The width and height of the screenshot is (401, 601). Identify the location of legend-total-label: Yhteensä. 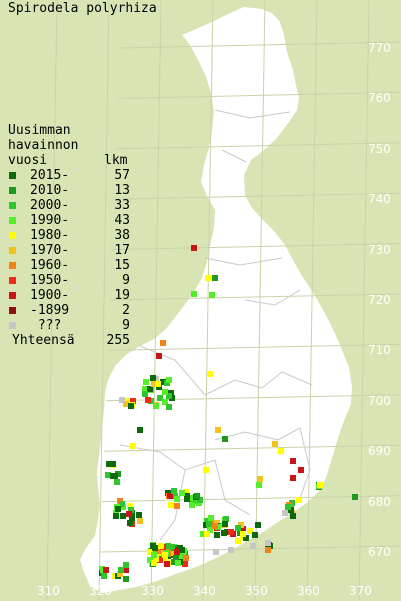
(43, 340).